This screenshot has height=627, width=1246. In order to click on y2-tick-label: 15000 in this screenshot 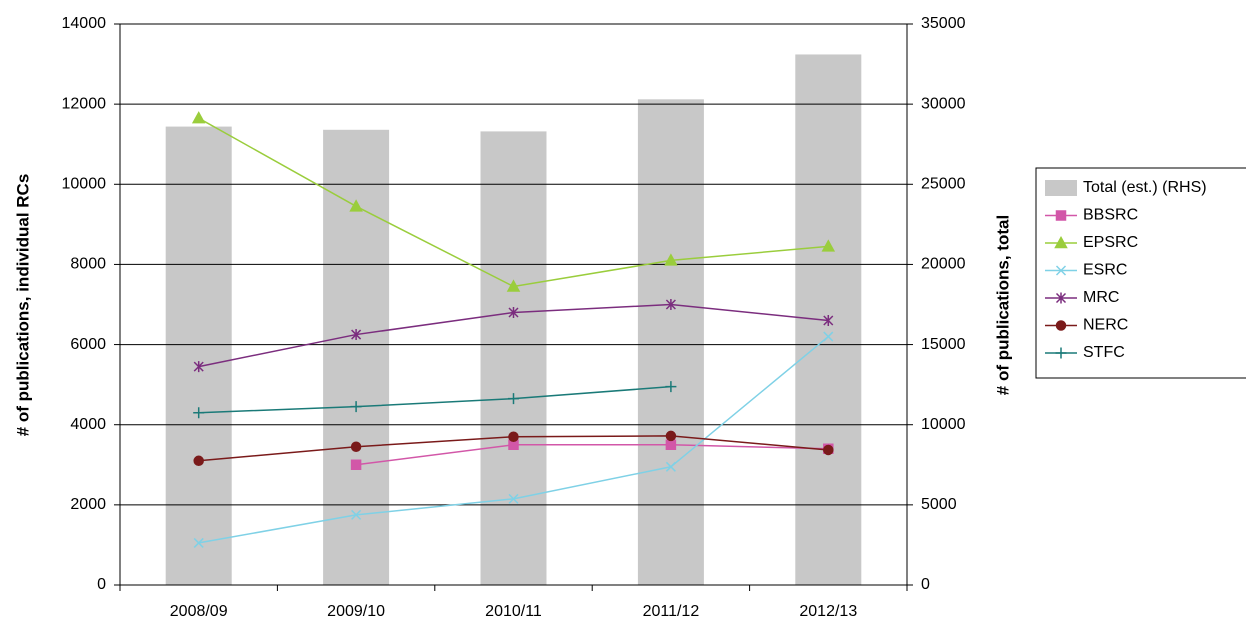, I will do `click(943, 344)`.